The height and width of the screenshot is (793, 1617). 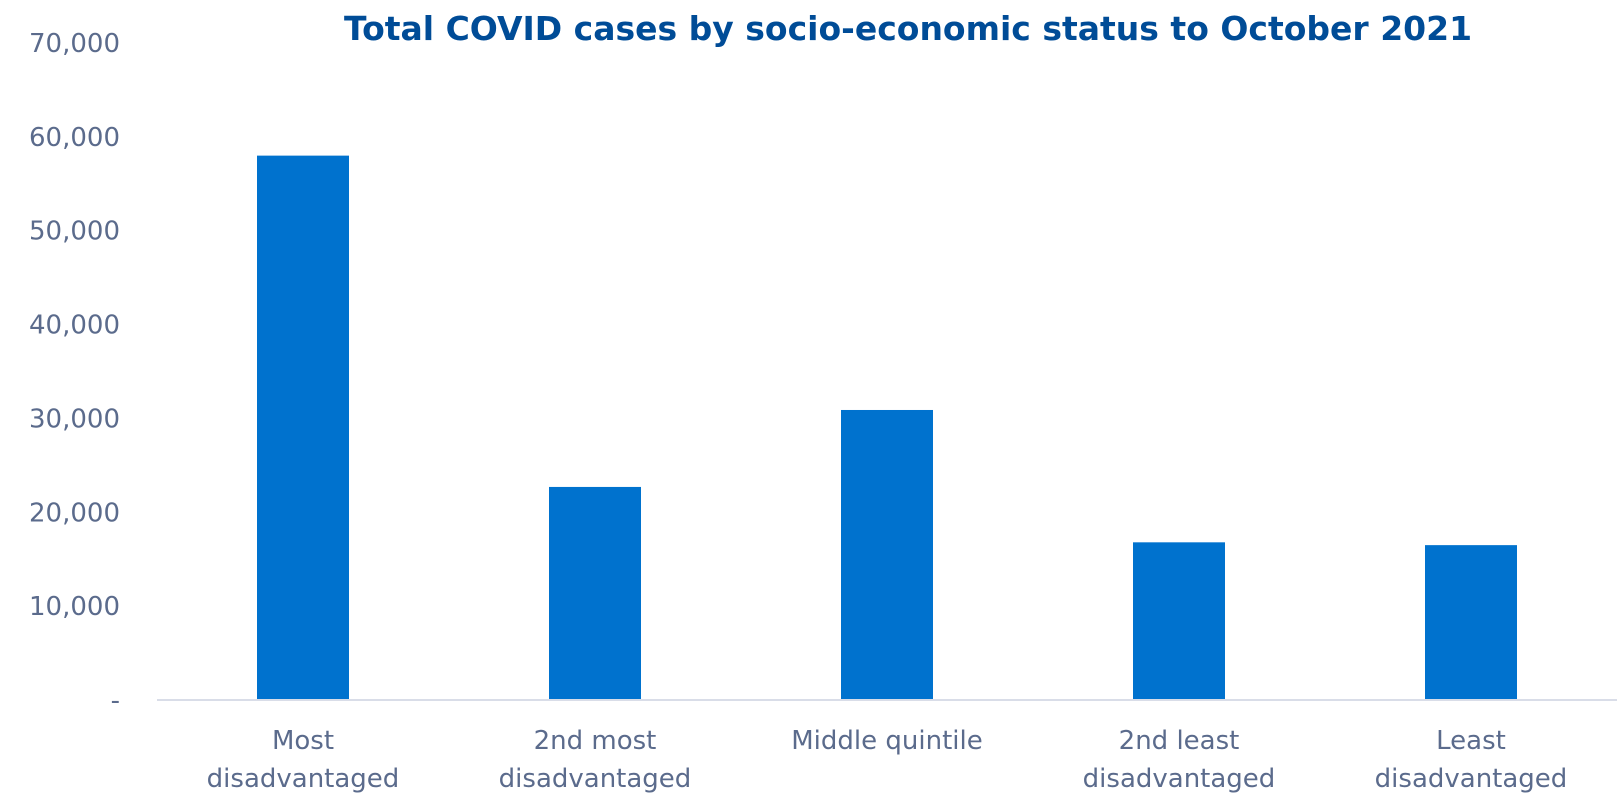 I want to click on y-tick-label: 70,000, so click(x=74, y=44).